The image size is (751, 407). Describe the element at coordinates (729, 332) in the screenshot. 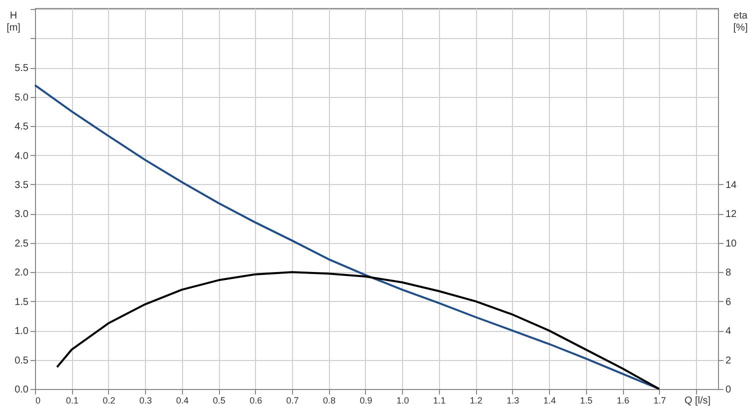

I see `y2-tick-label: 4` at that location.